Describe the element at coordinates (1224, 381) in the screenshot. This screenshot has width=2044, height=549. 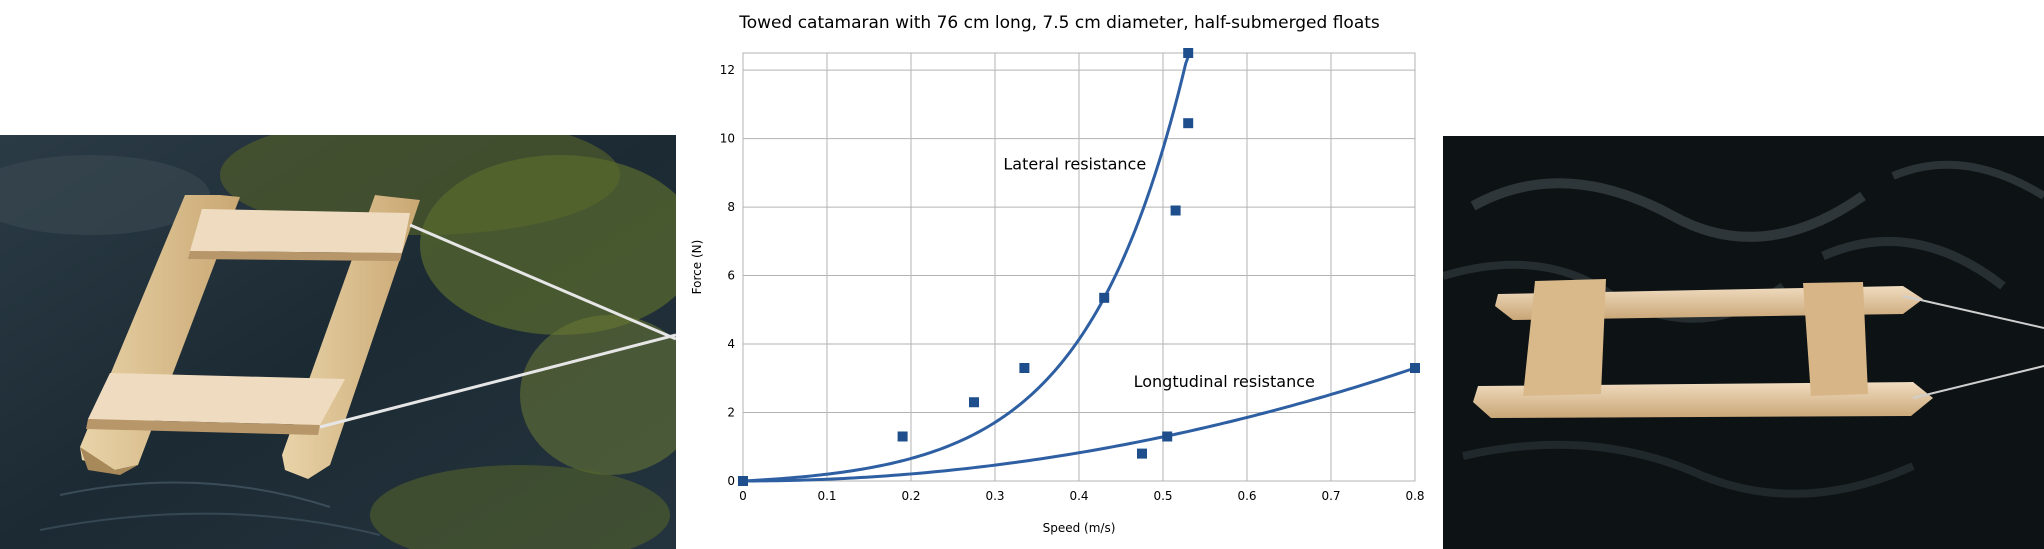
I see `series-label: Longtudinal resistance` at that location.